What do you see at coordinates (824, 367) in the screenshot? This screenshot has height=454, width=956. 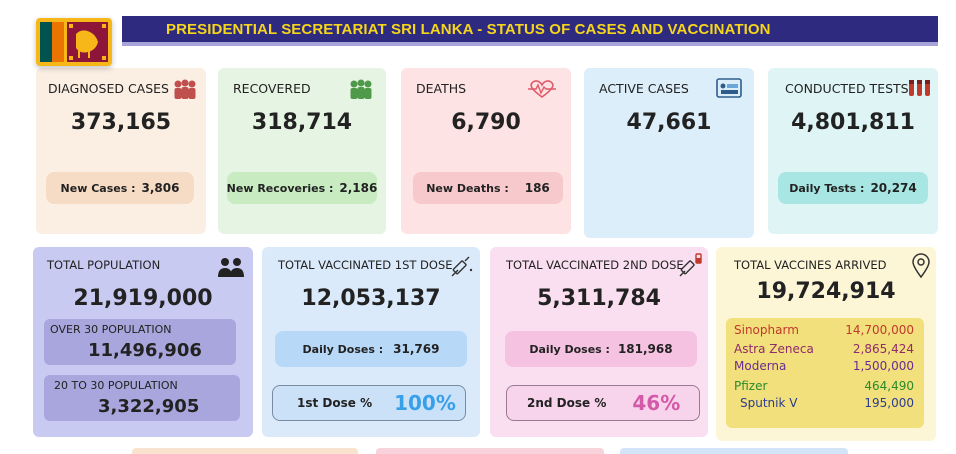 I see `list-item: Moderna 1,500,000` at bounding box center [824, 367].